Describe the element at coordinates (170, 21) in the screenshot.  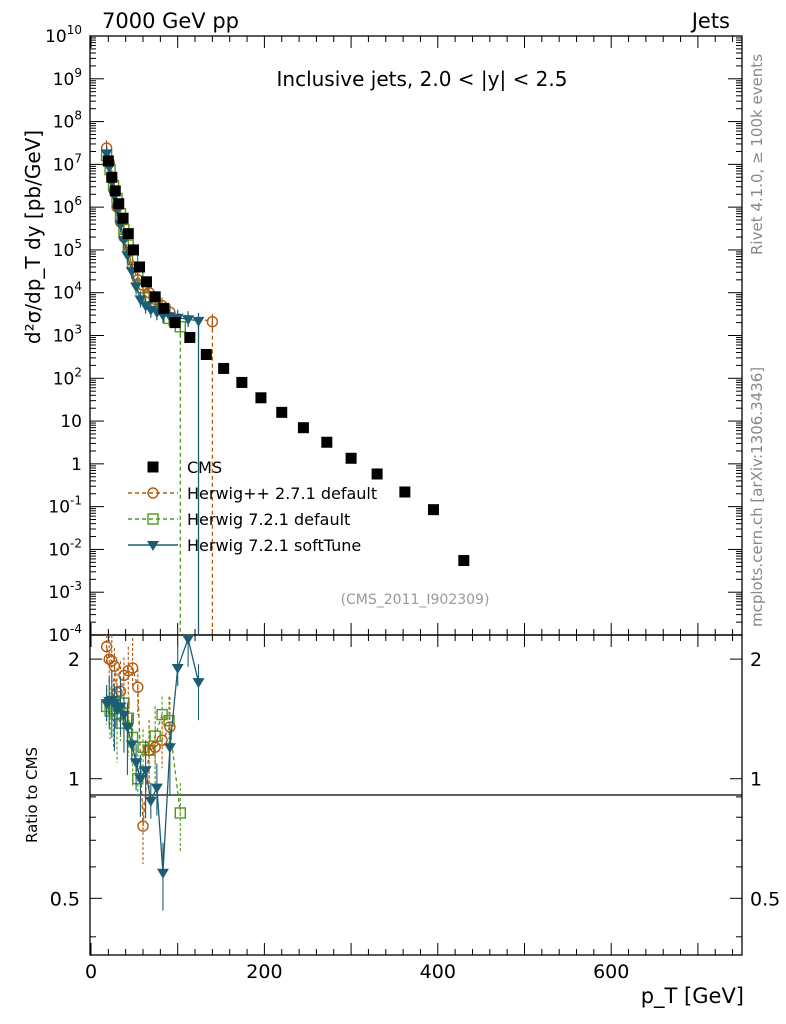
I see `energy-label: 7000 GeV pp` at that location.